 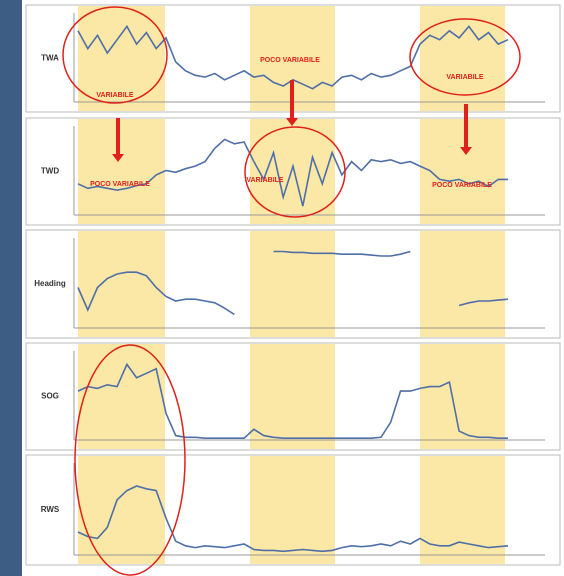 I want to click on panel-label: TWD, so click(x=50, y=171).